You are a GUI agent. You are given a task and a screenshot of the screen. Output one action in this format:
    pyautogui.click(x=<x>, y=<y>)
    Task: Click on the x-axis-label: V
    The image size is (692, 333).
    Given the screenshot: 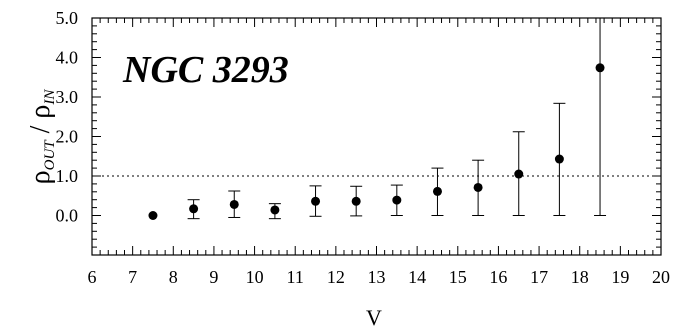 What is the action you would take?
    pyautogui.click(x=374, y=317)
    